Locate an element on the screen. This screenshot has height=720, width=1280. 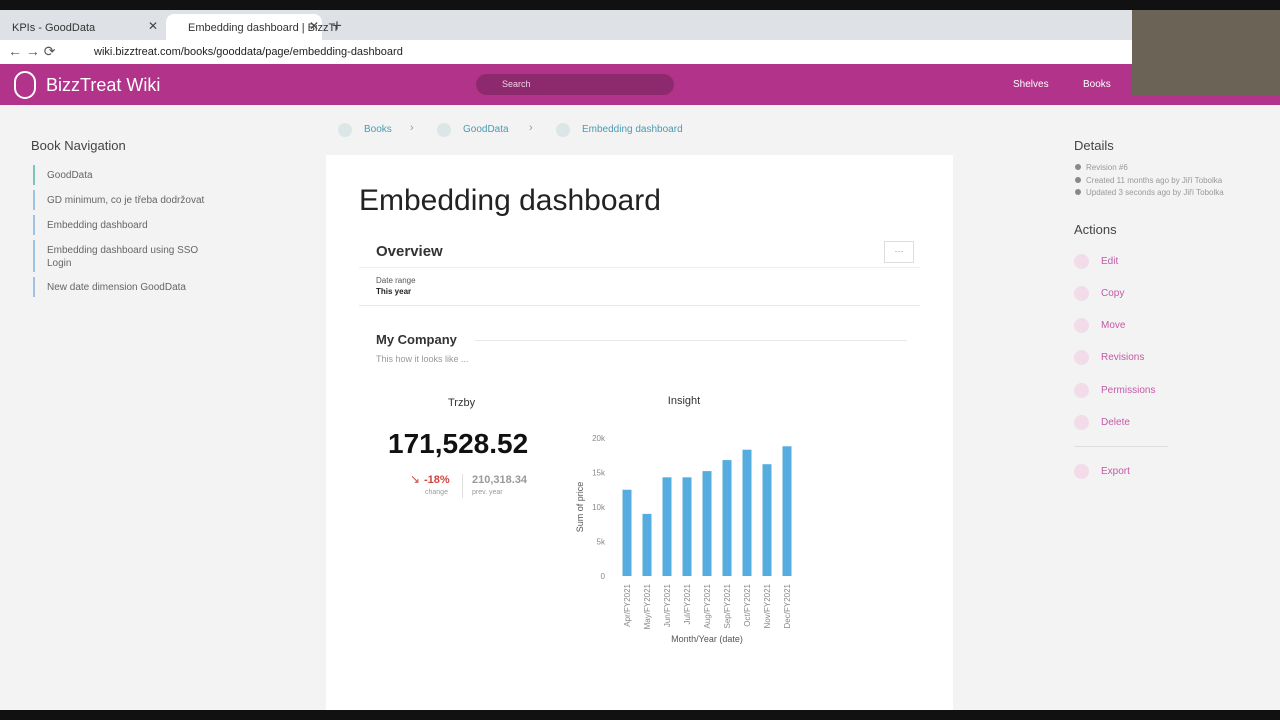
logo is located at coordinates (25, 85).